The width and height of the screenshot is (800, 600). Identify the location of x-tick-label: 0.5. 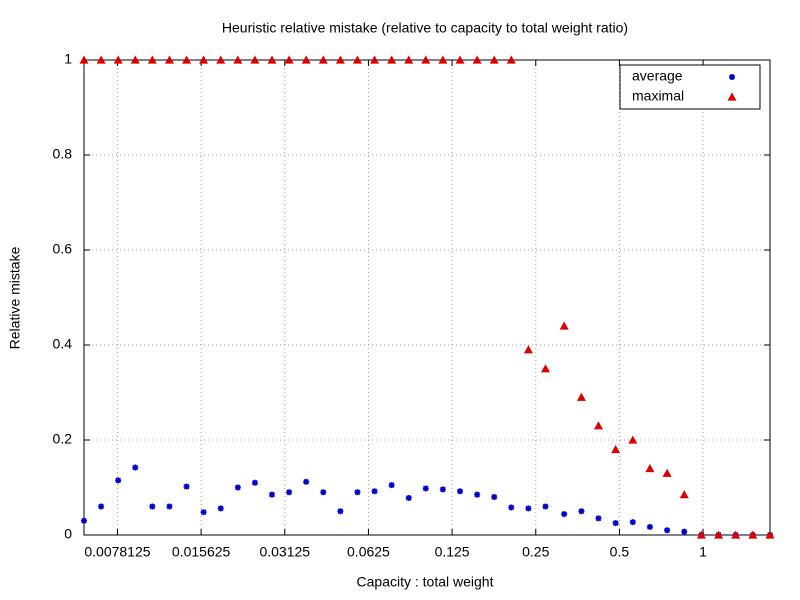
(620, 552).